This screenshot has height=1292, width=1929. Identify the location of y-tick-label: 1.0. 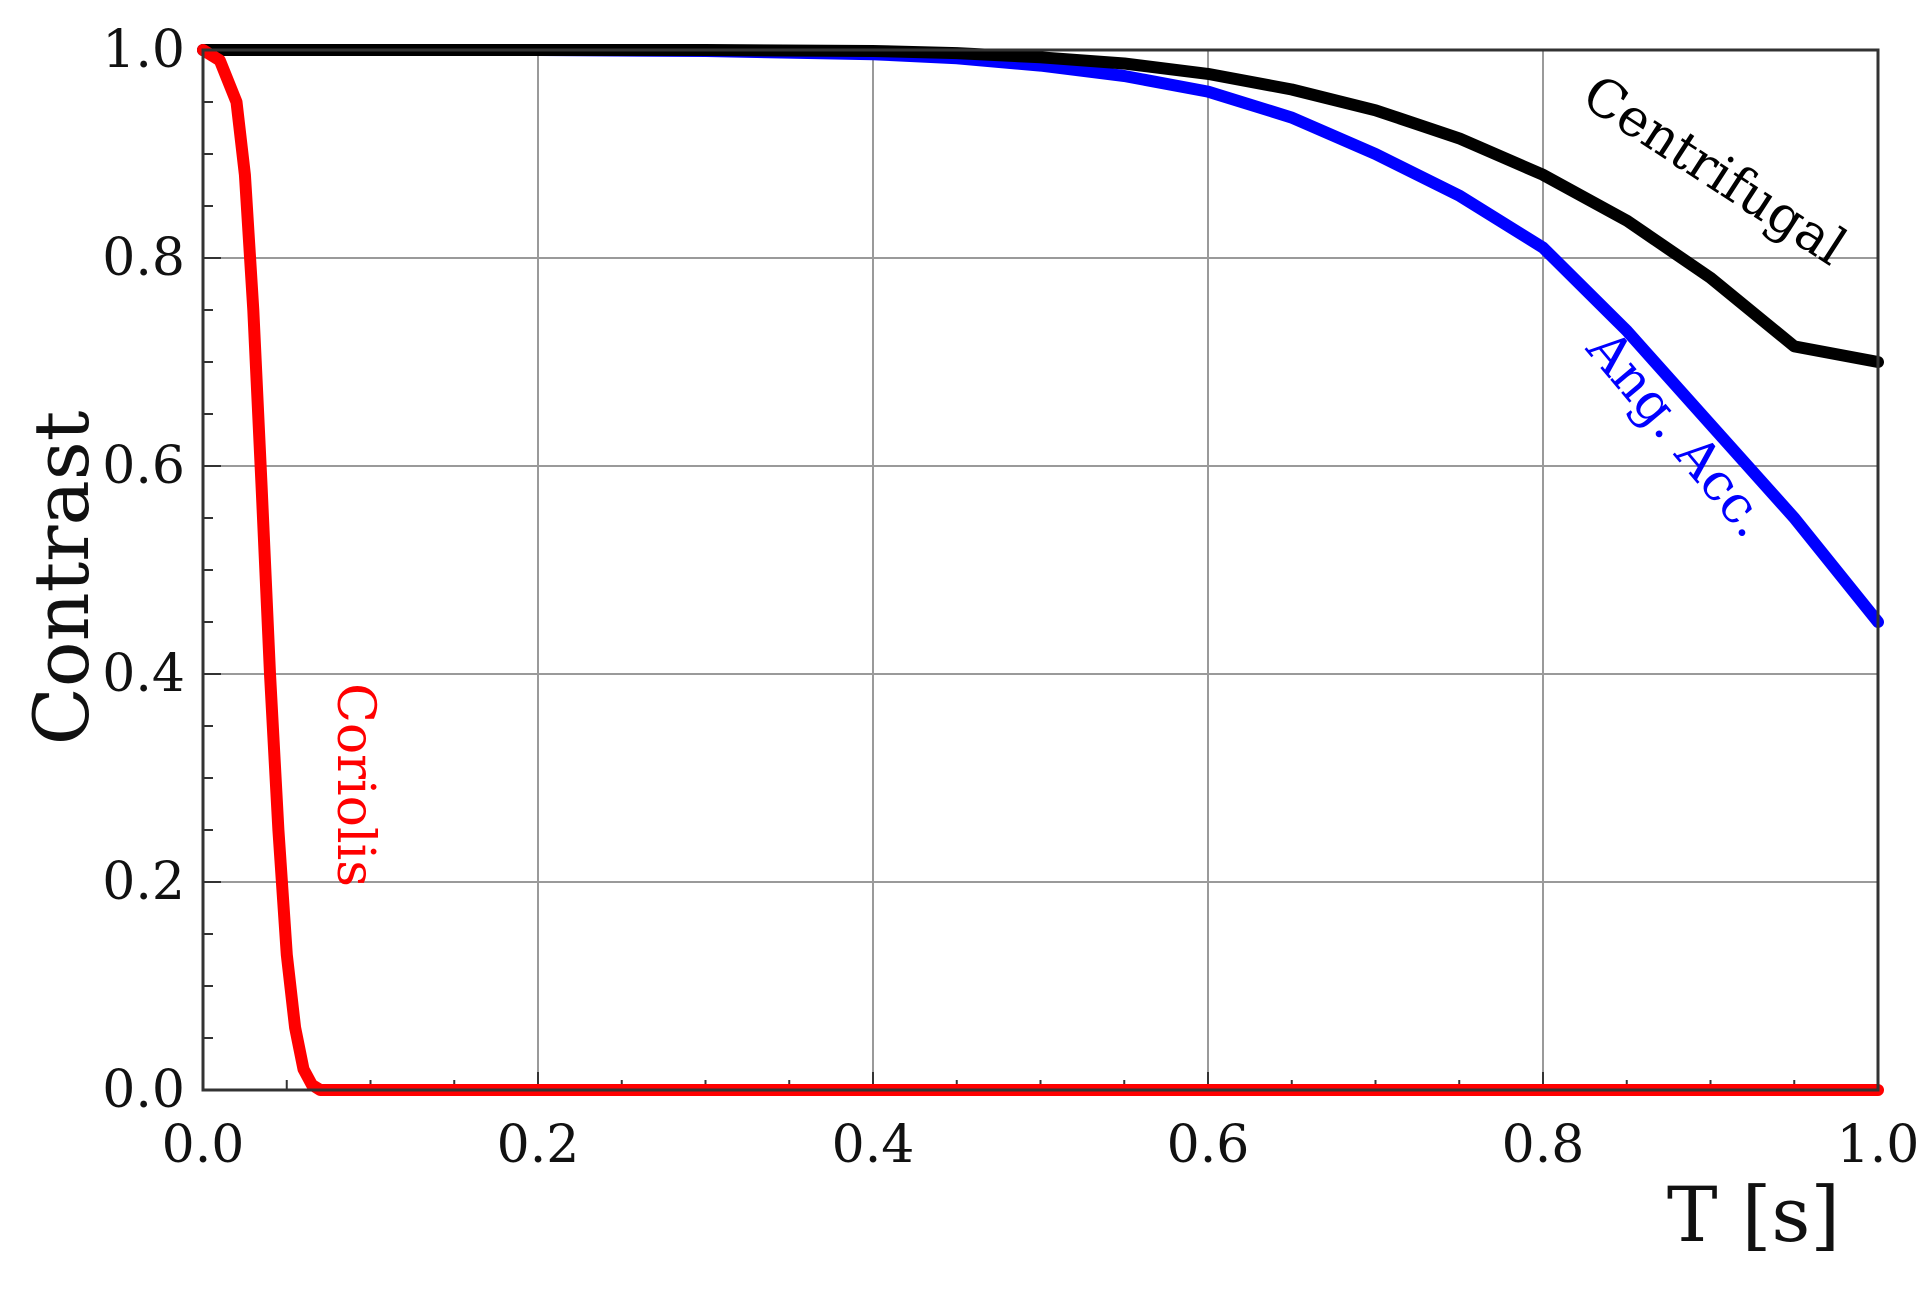
(143, 50).